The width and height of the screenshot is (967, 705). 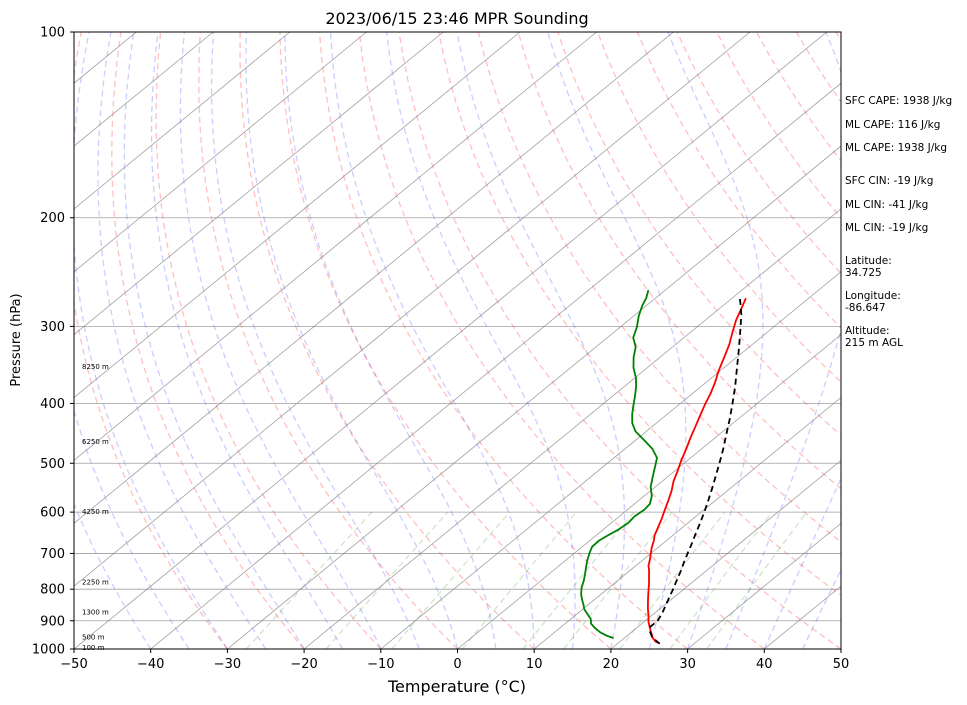 What do you see at coordinates (52, 218) in the screenshot?
I see `y-tick-label: 200` at bounding box center [52, 218].